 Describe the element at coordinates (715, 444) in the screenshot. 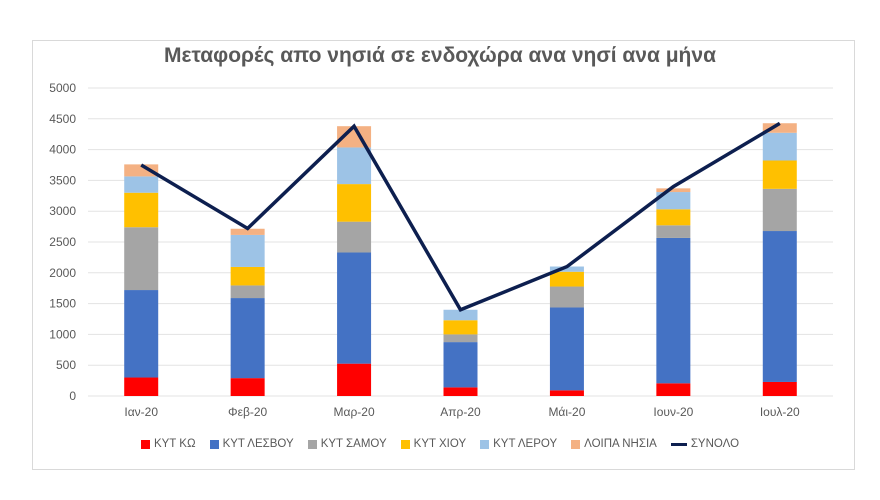

I see `legend-label: ΣΥΝΟΛΟ` at that location.